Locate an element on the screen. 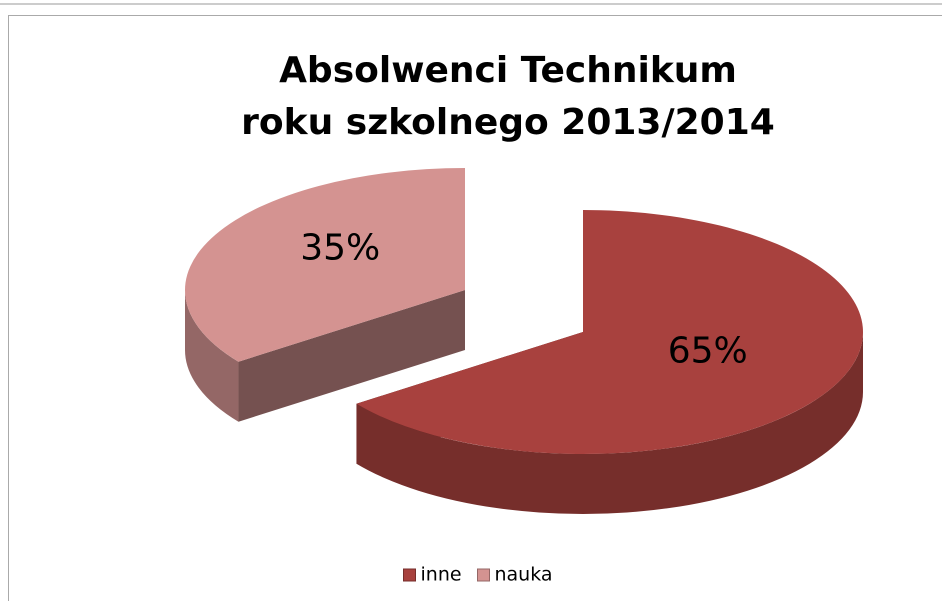  chart-title: roku szkolnego 2013/2014 is located at coordinates (508, 122).